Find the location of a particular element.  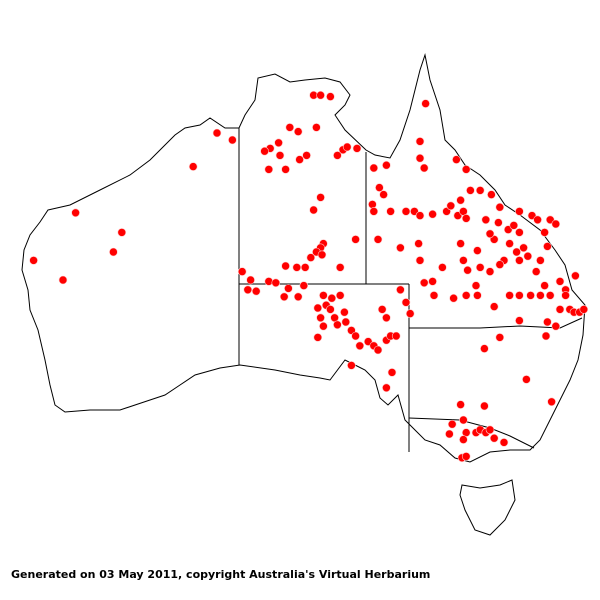

tasmania-outline is located at coordinates (487, 507).